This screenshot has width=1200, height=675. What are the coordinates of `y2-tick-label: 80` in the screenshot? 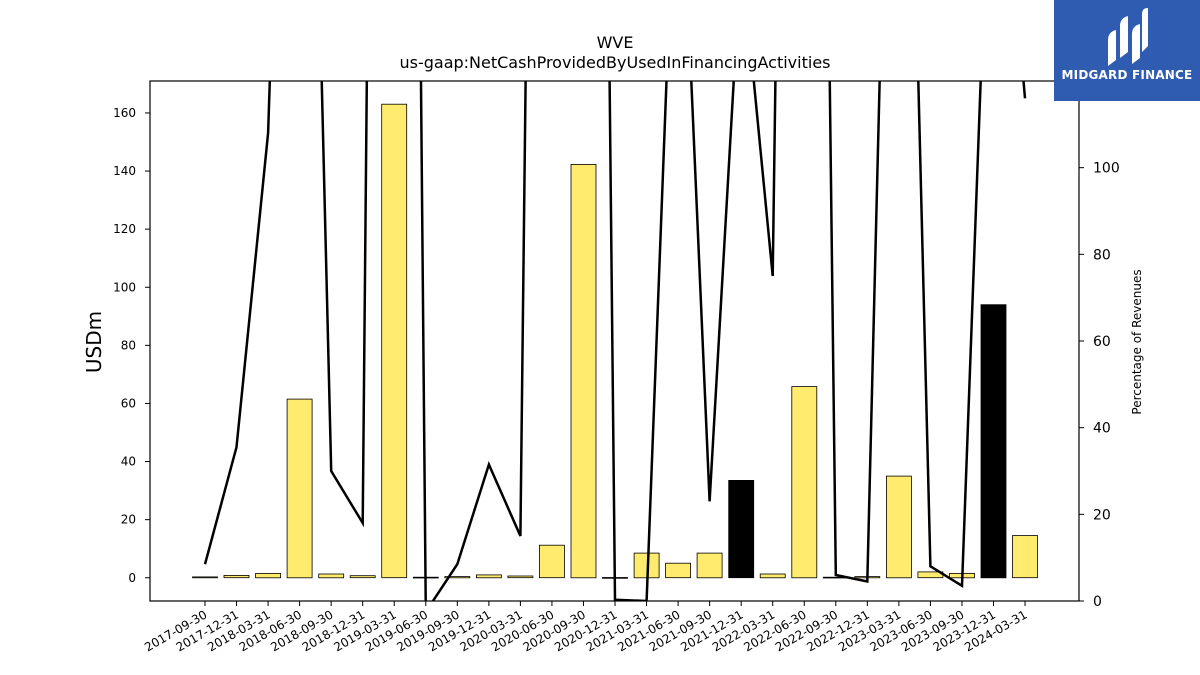 It's located at (1102, 255).